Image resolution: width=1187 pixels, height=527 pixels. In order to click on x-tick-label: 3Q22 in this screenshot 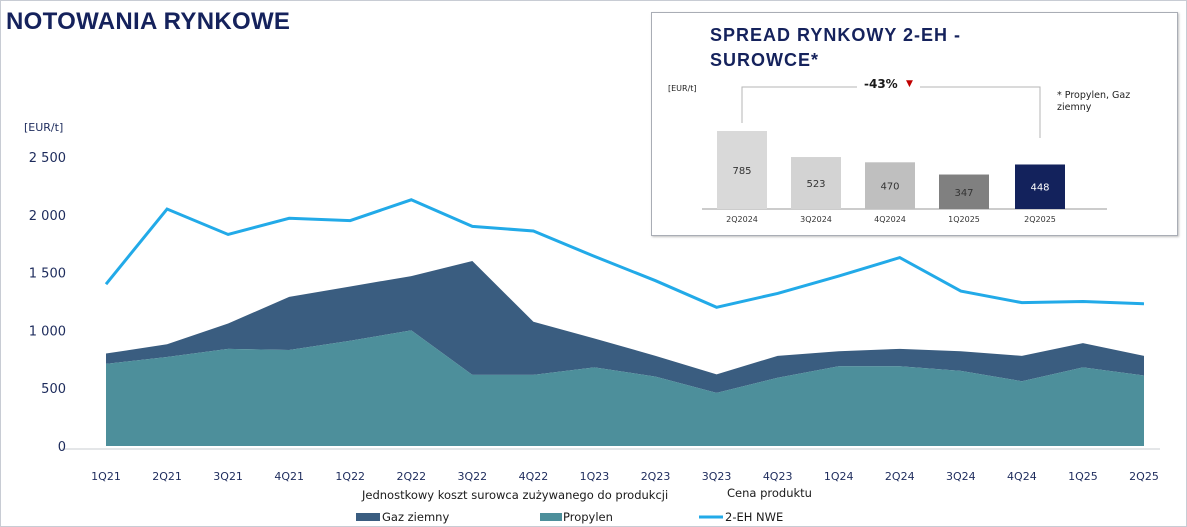, I will do `click(473, 476)`.